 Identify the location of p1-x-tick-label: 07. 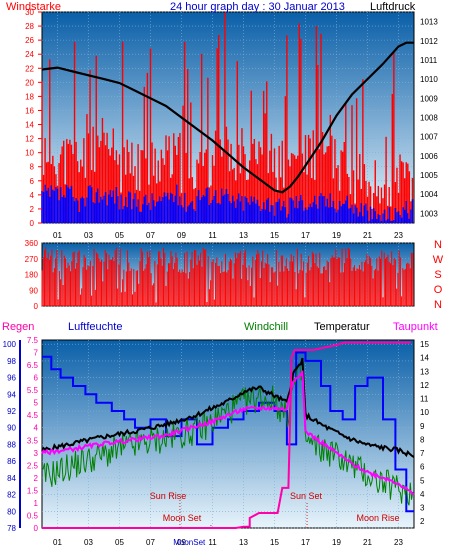
(150, 235).